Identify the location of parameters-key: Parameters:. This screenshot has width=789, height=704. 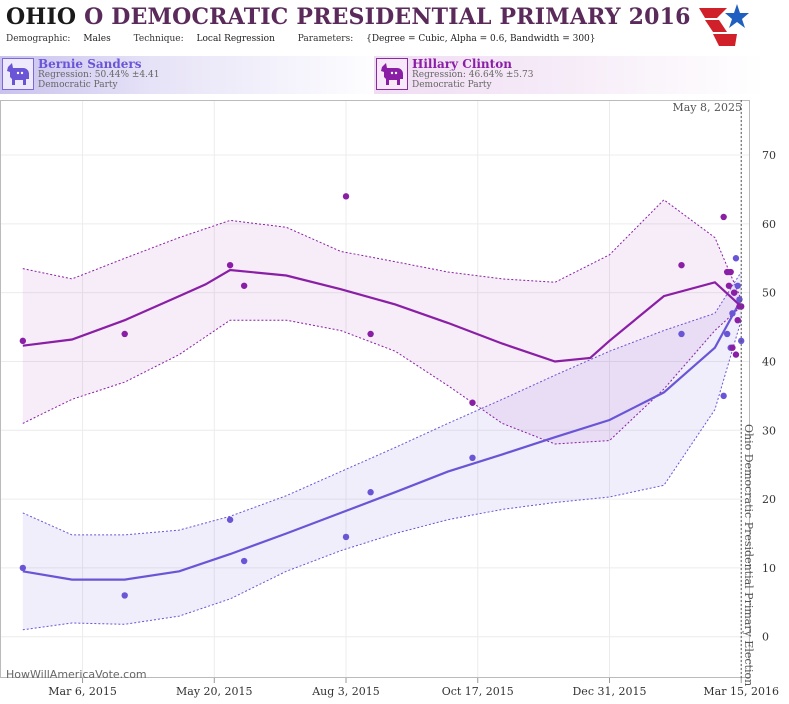
(325, 39).